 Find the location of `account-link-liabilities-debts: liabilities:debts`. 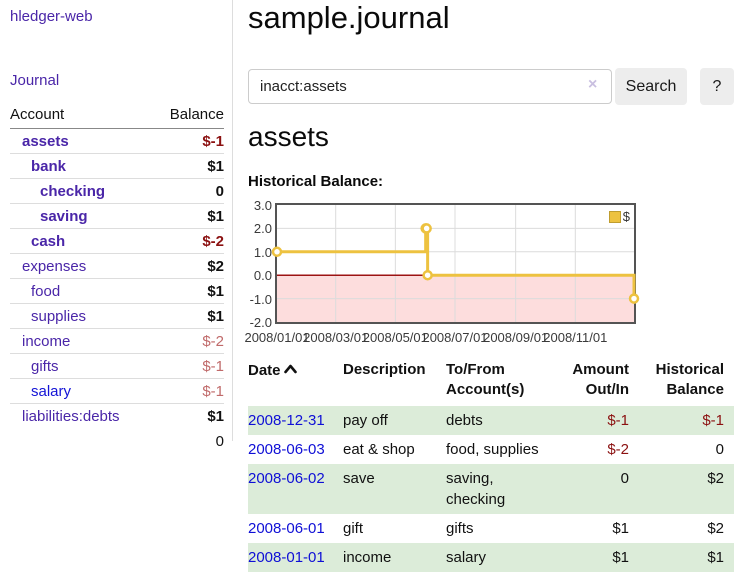

account-link-liabilities-debts: liabilities:debts is located at coordinates (71, 416).